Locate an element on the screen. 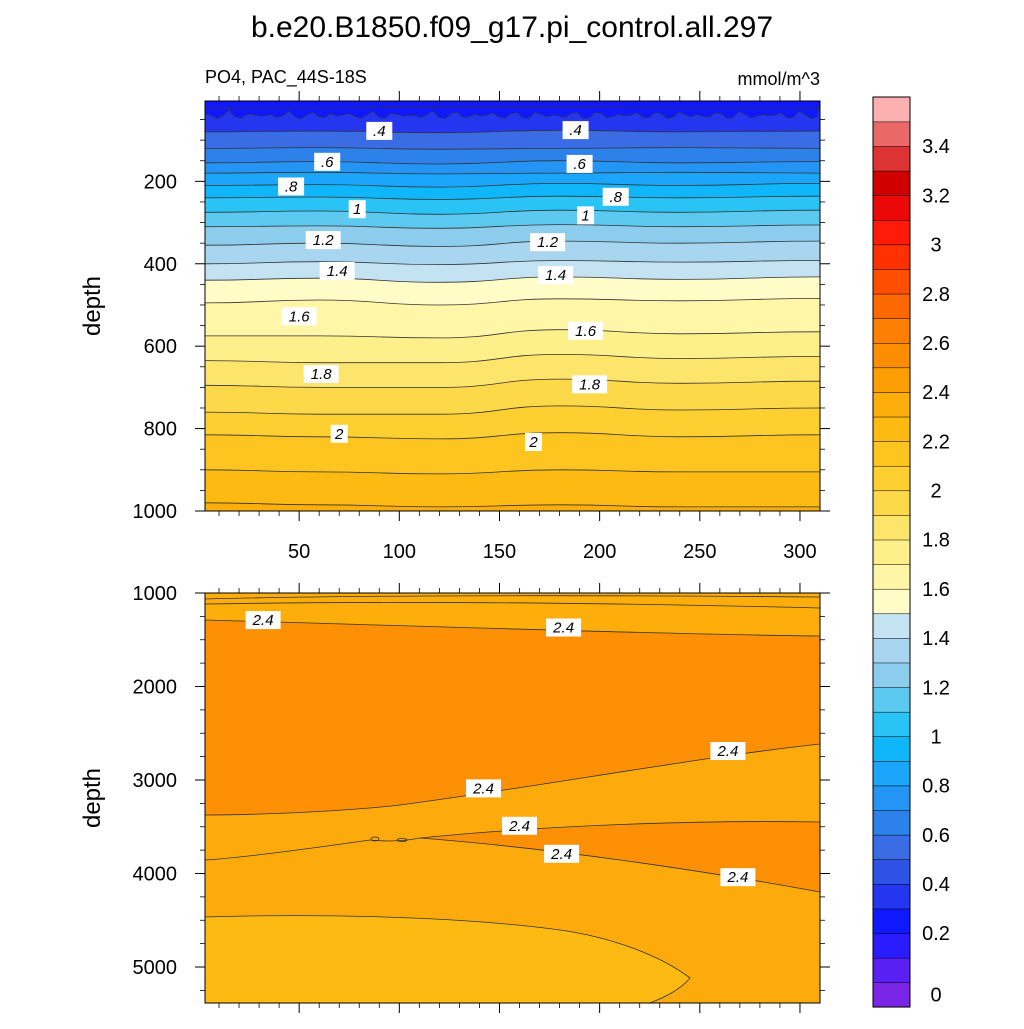 The image size is (1024, 1029). contour-label-text: .8 is located at coordinates (615, 197).